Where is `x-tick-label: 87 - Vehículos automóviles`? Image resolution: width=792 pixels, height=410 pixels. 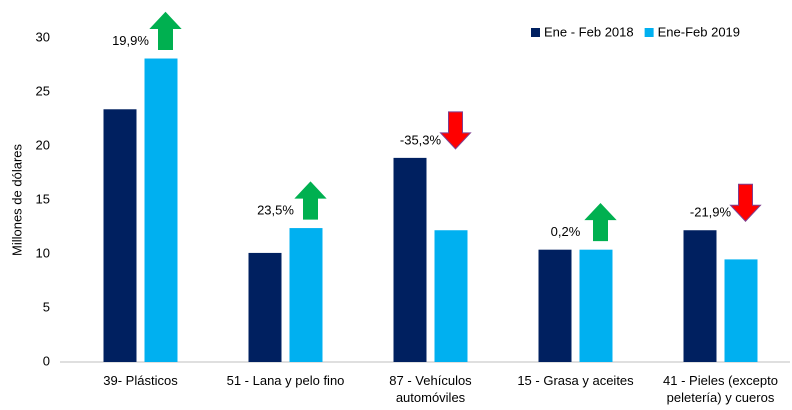 x-tick-label: 87 - Vehículos automóviles is located at coordinates (430, 389).